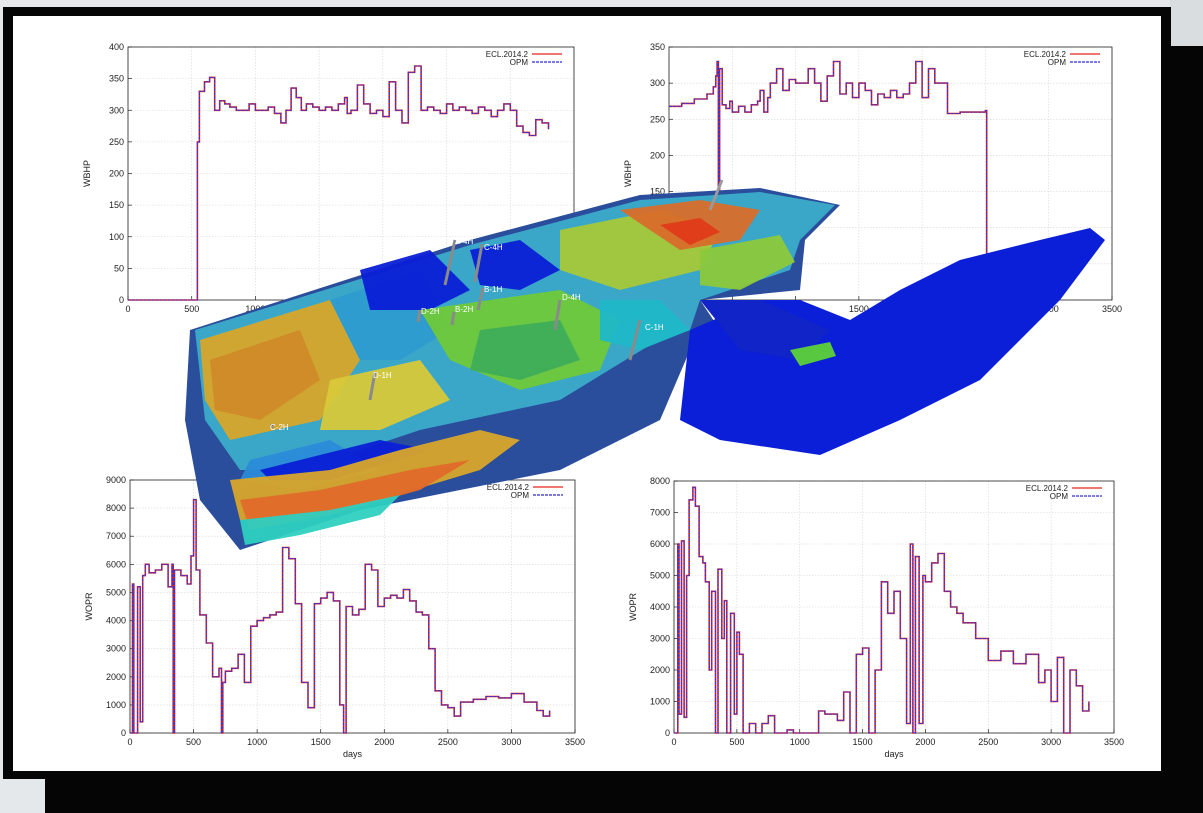  I want to click on well-label: B-2H, so click(464, 309).